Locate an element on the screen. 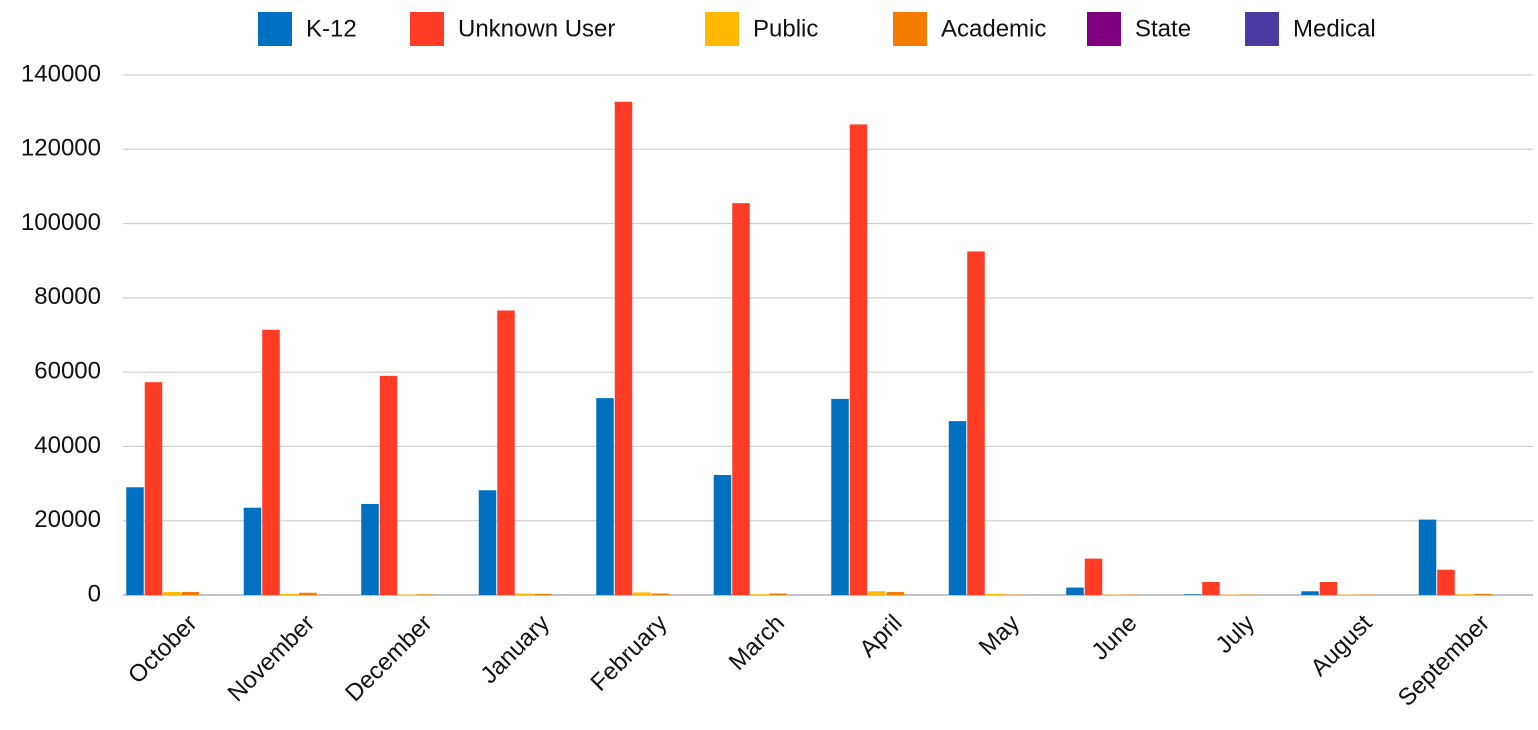 The width and height of the screenshot is (1538, 730). y-tick-label: 0 is located at coordinates (94, 593).